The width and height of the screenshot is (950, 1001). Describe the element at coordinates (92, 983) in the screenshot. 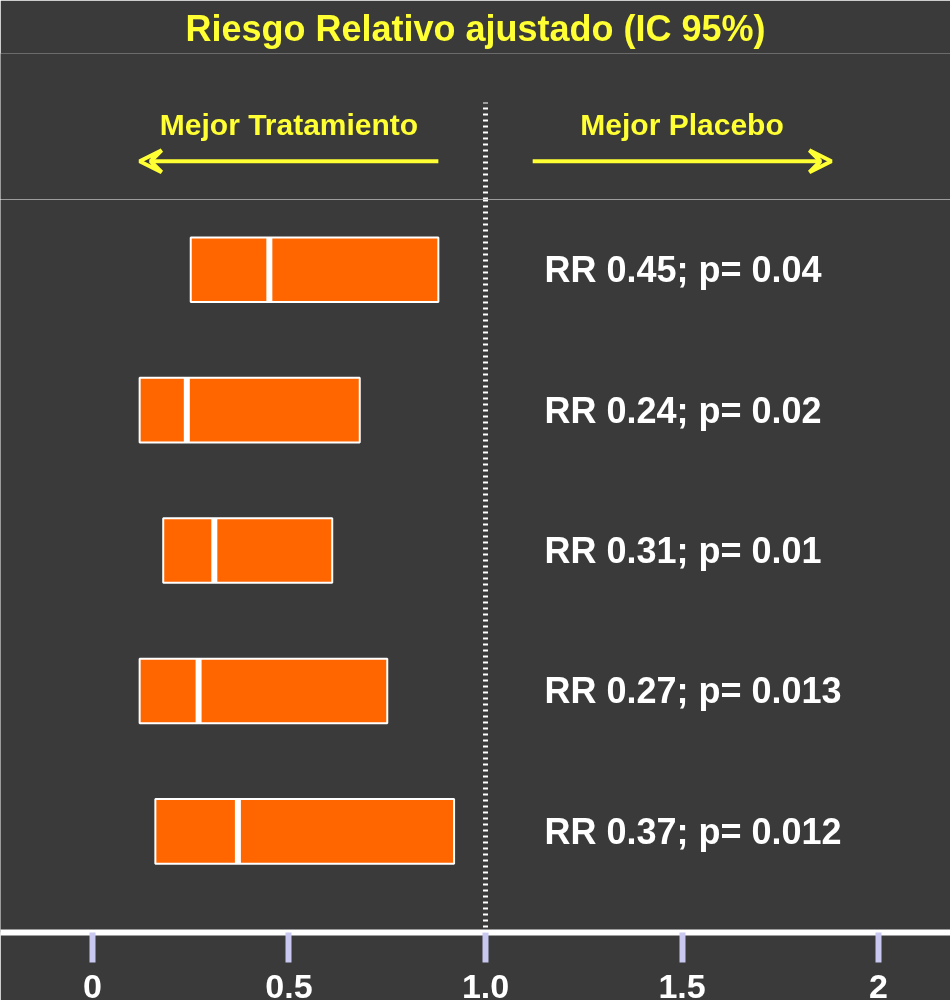

I see `x-tick-label: 0` at that location.